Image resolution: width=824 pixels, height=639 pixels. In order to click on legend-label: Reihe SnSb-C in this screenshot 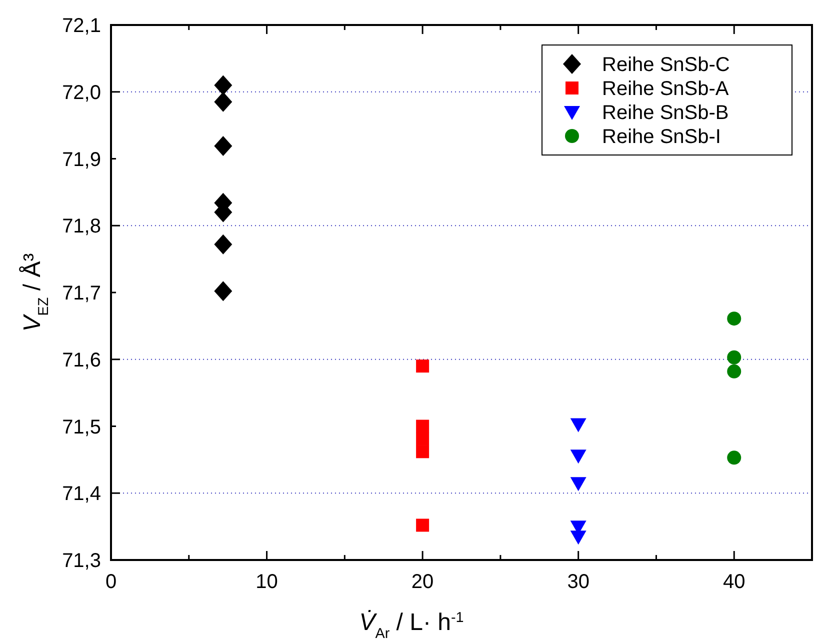, I will do `click(666, 65)`.